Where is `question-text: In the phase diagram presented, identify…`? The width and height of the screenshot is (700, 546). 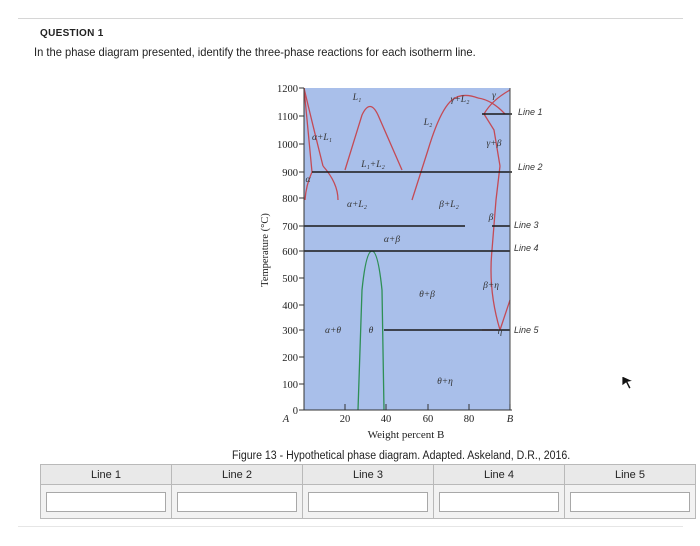
question-text: In the phase diagram presented, identify… is located at coordinates (255, 52).